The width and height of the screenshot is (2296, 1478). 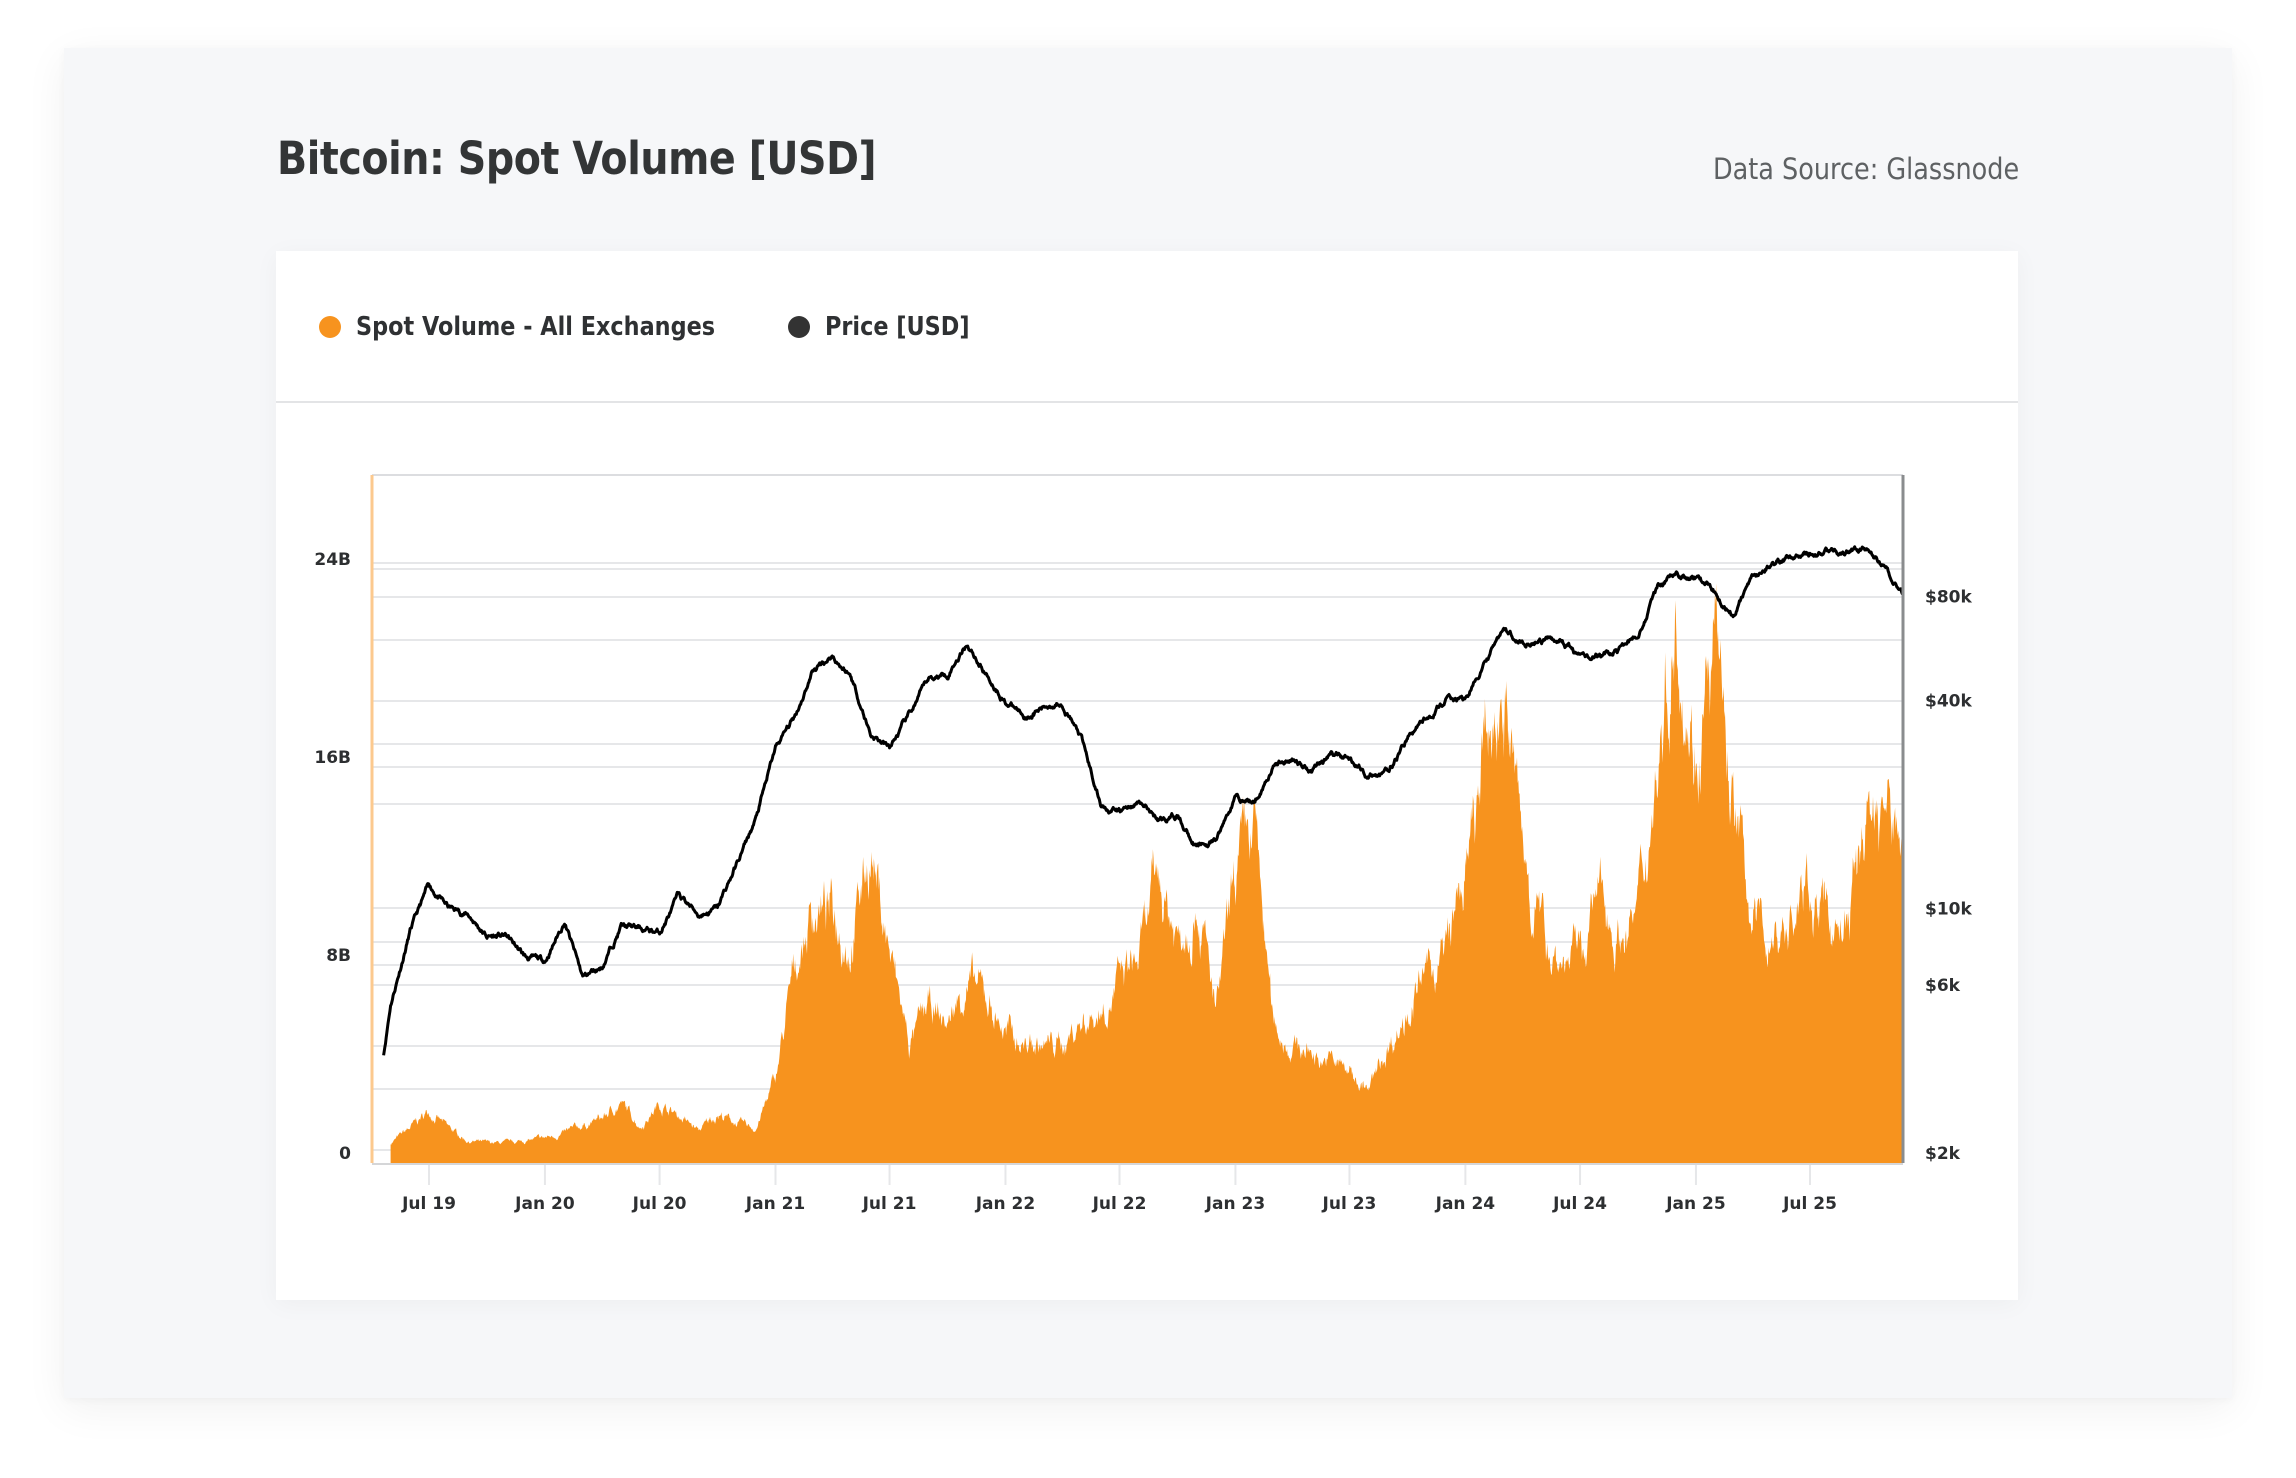 What do you see at coordinates (332, 857) in the screenshot?
I see `left-axis-labels: 0 8B 16B 24B` at bounding box center [332, 857].